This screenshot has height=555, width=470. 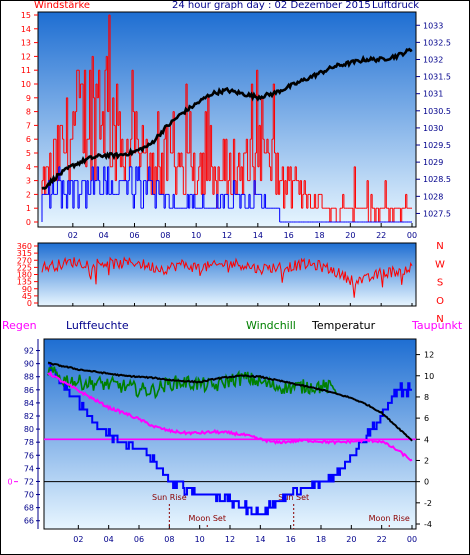 What do you see at coordinates (28, 194) in the screenshot?
I see `wind-tick-label: 2` at bounding box center [28, 194].